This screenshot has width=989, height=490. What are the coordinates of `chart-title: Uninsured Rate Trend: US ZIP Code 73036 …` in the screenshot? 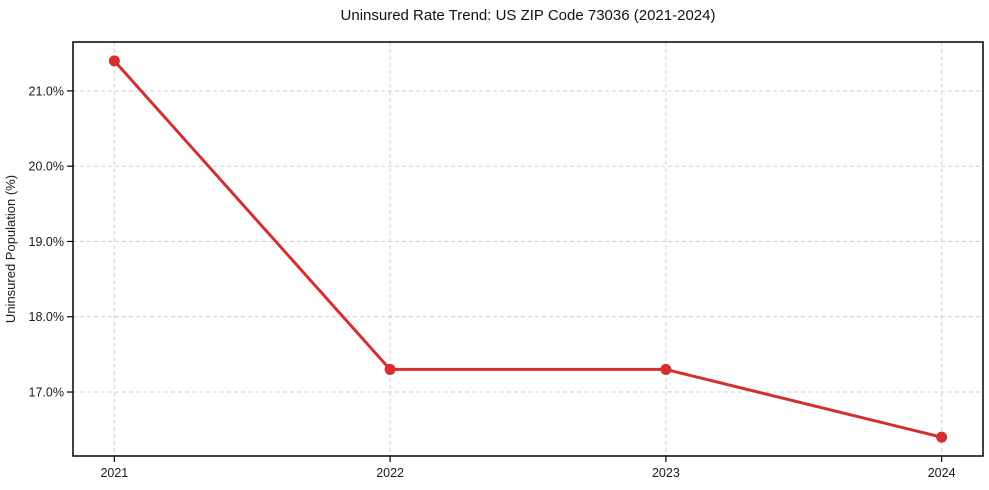 It's located at (528, 15).